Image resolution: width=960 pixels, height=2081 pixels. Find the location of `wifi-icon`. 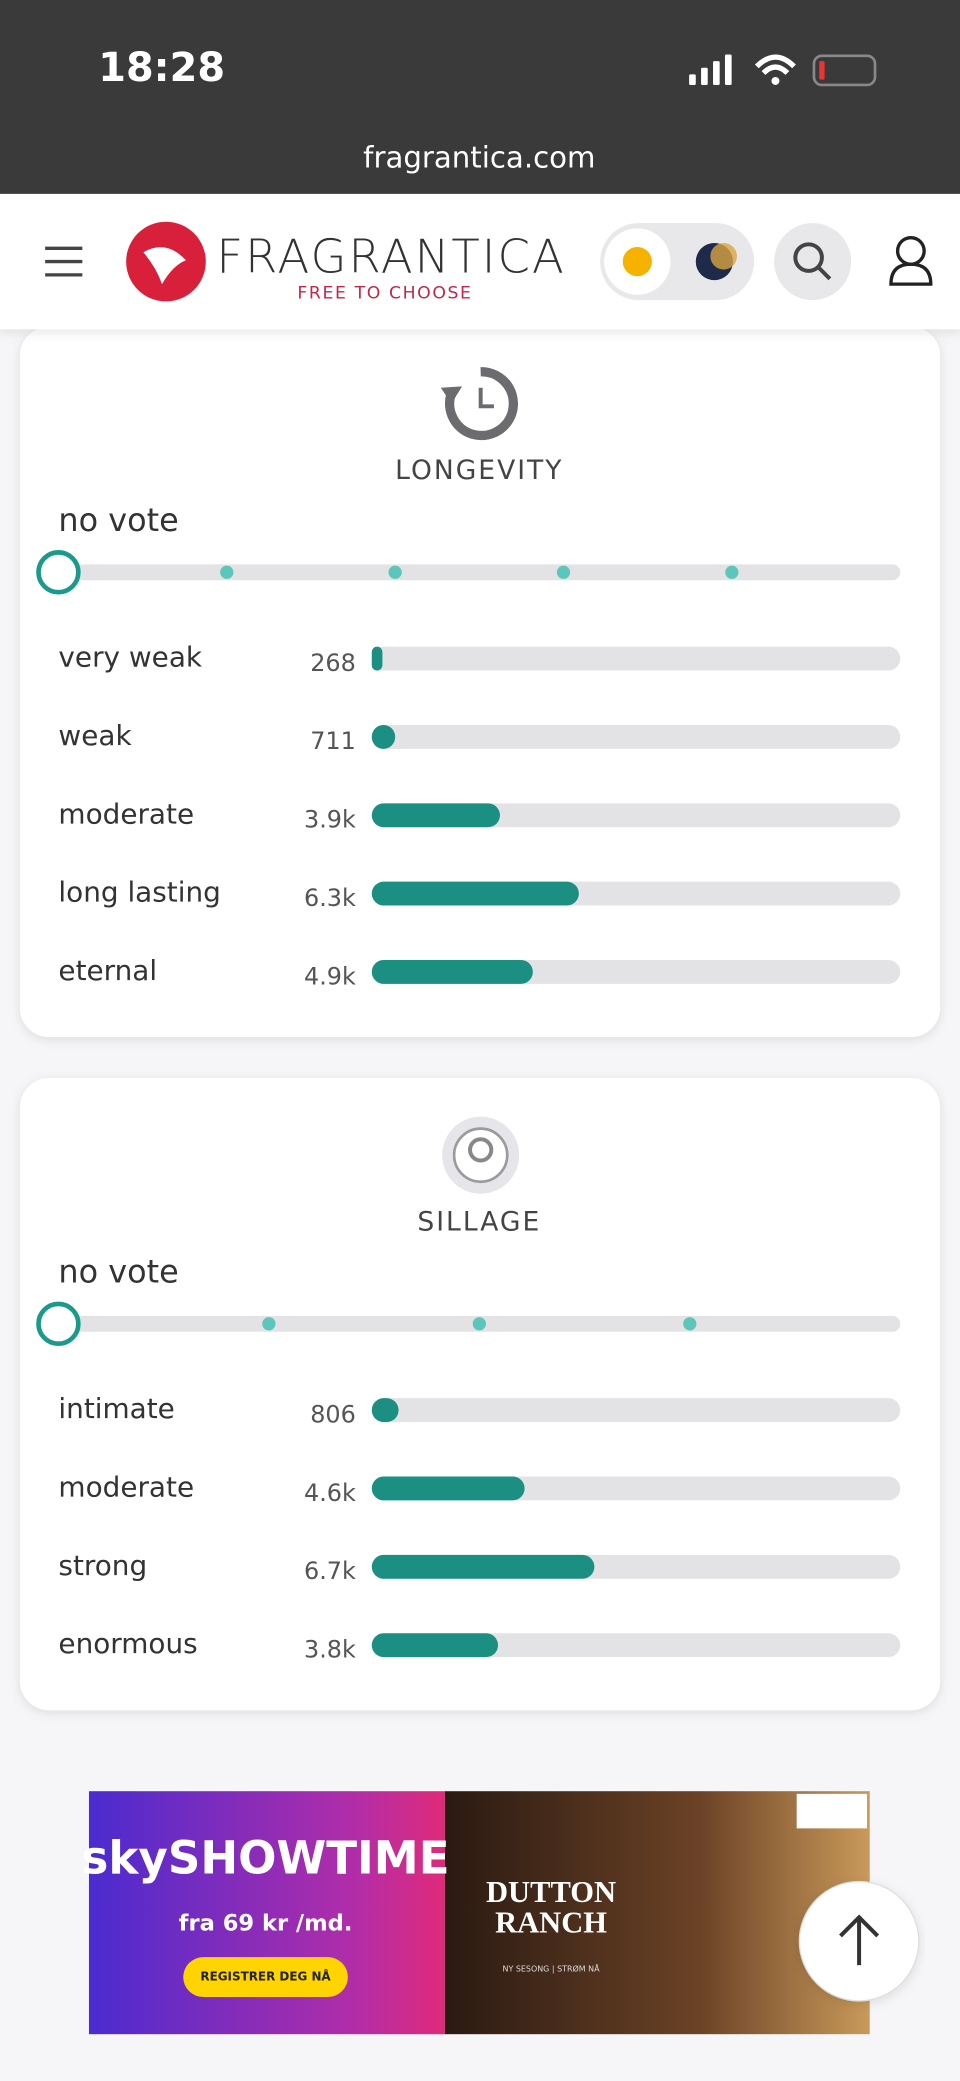

wifi-icon is located at coordinates (775, 65).